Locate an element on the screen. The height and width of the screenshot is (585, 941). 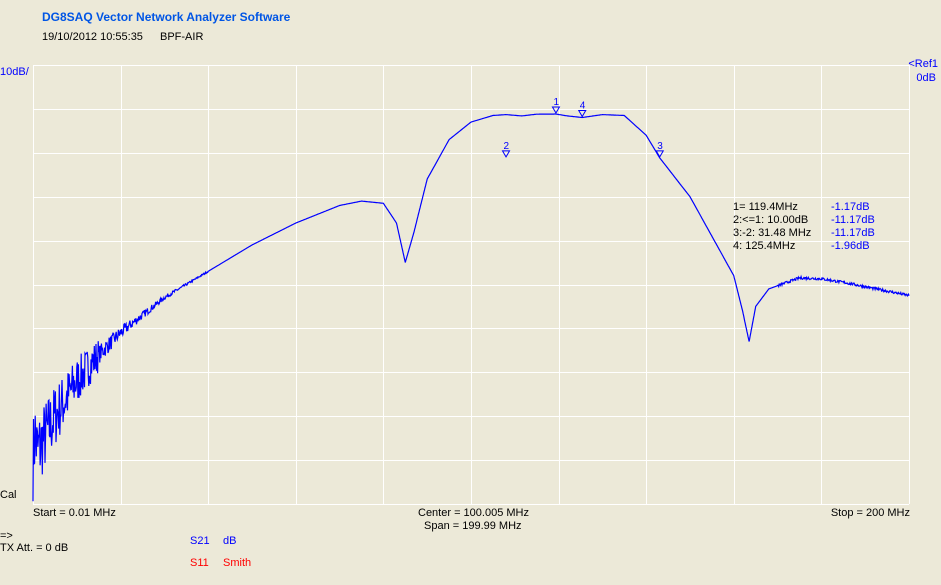
center-frequency-label: Center = 100.005 MHz is located at coordinates (473, 513).